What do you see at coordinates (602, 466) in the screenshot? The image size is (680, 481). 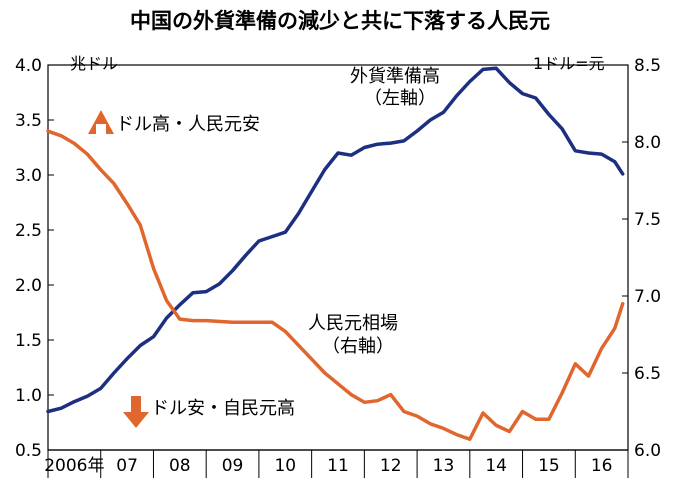 I see `x-tick-label: 16` at bounding box center [602, 466].